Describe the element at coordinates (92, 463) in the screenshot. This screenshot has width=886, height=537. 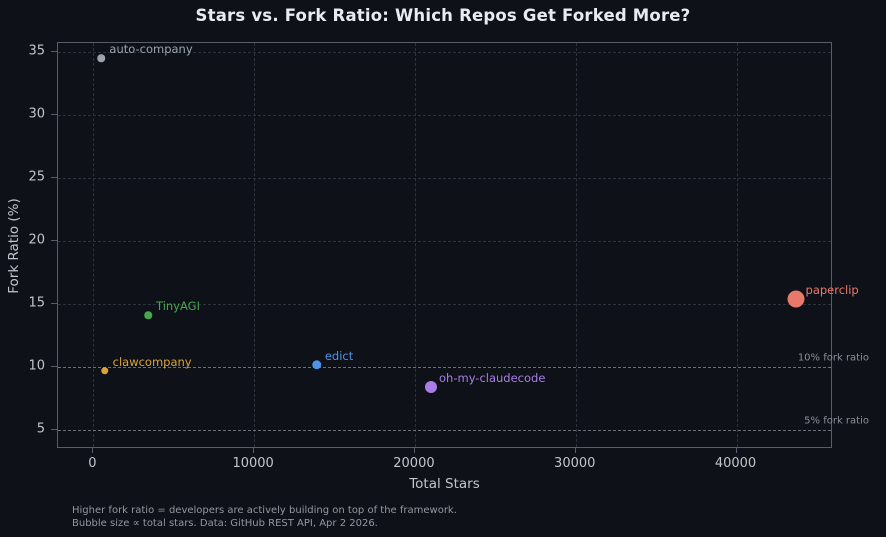
I see `x-tick-label-0: 0` at that location.